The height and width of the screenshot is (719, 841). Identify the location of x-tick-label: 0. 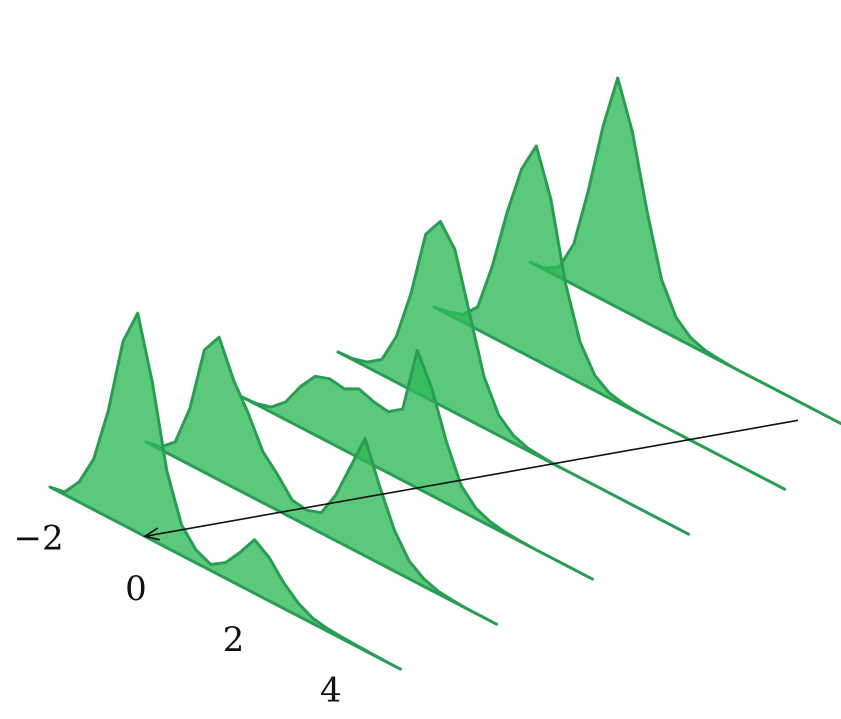
(136, 589).